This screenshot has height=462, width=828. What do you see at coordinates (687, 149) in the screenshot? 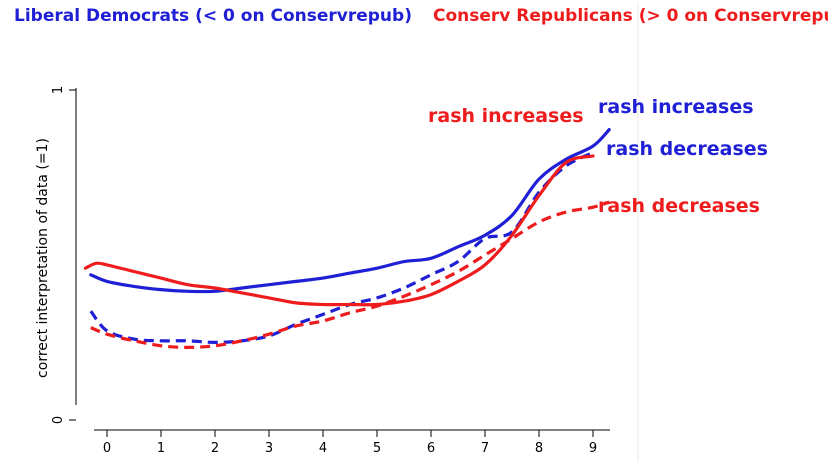
I see `annotation-blue-rash-decreases: rash decreases` at bounding box center [687, 149].